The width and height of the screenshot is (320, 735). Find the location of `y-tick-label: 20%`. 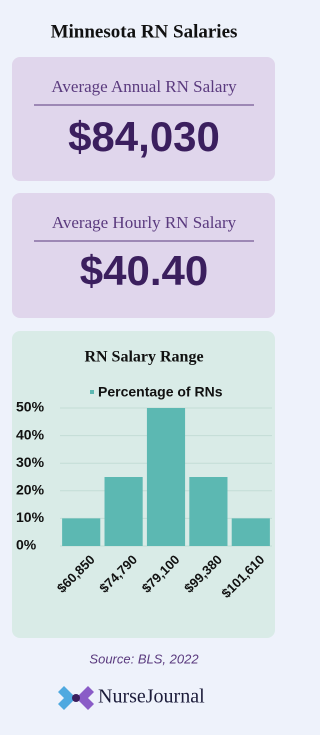

y-tick-label: 20% is located at coordinates (30, 490).